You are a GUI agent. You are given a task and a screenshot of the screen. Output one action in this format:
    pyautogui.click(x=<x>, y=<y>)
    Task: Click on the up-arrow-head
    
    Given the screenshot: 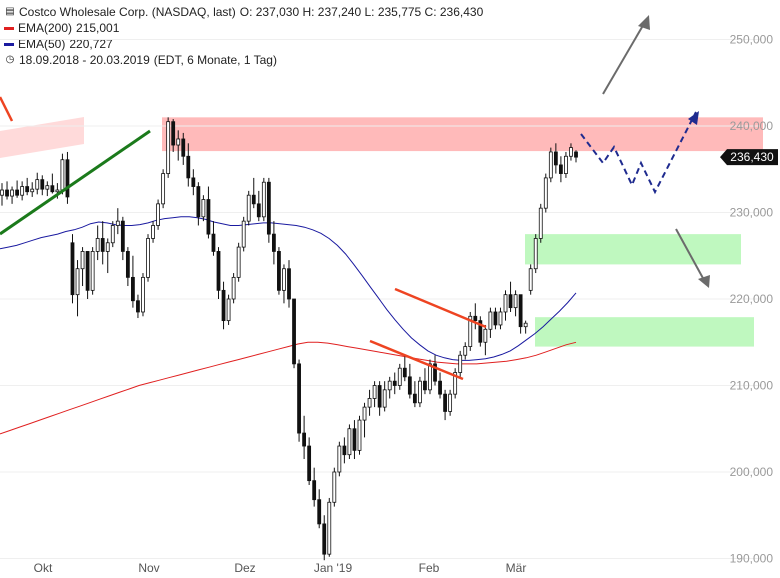 What is the action you would take?
    pyautogui.click(x=644, y=22)
    